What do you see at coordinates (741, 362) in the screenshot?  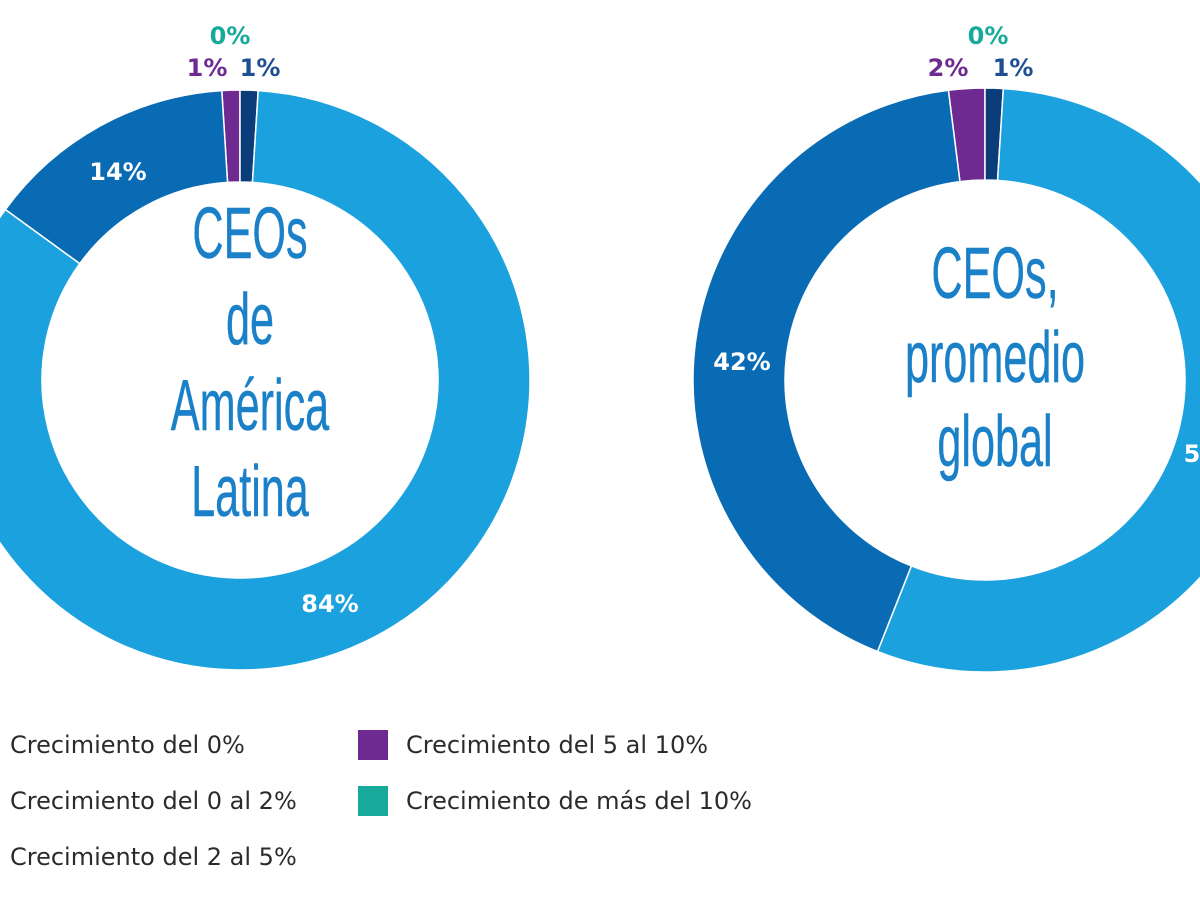 I see `slice-value-label: 42%` at bounding box center [741, 362].